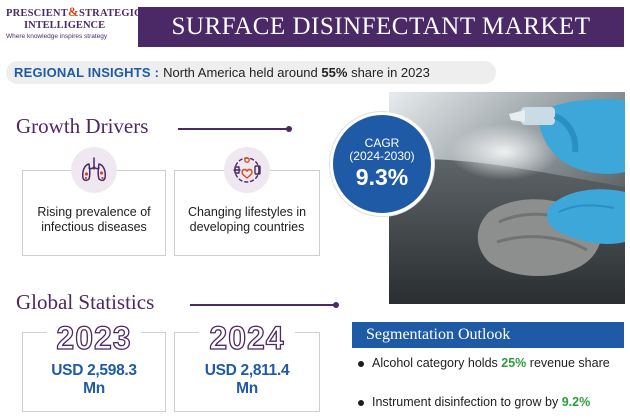  I want to click on stat-card-2023: 2023 USD 2,598.3 Mn, so click(94, 365).